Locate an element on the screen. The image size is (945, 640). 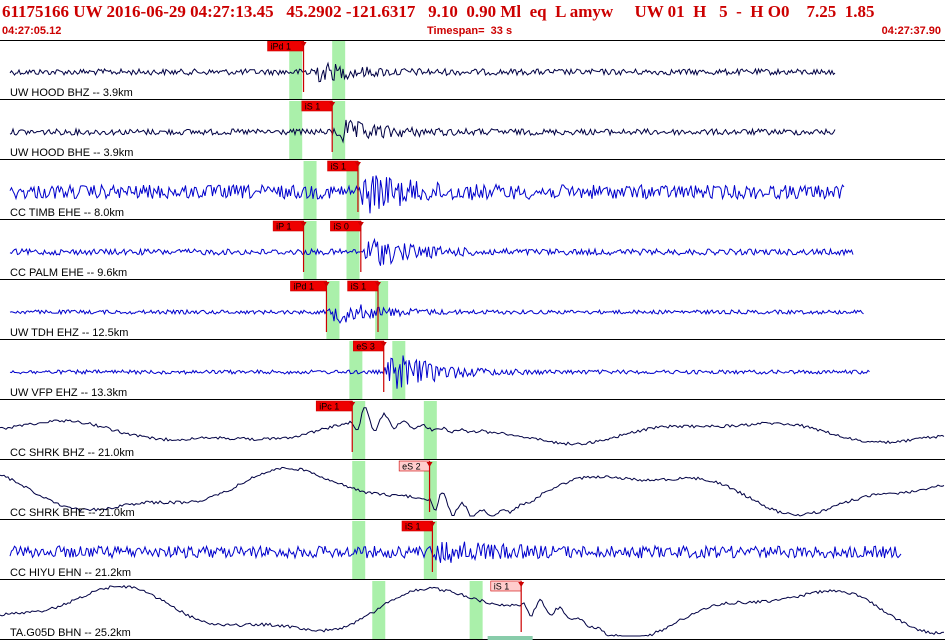
station-label: UW HOOD BHZ -- 3.9km is located at coordinates (71, 93).